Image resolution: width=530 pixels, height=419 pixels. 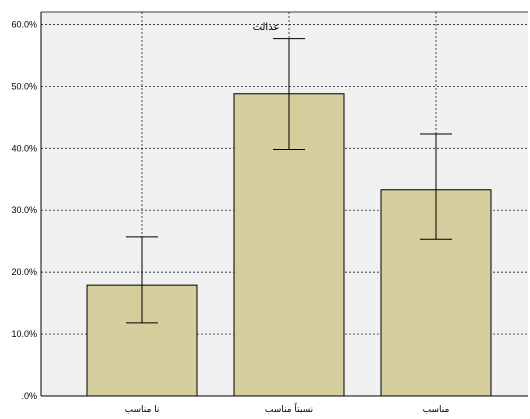 I want to click on category-label: نسبتاً مناسب, so click(x=289, y=408).